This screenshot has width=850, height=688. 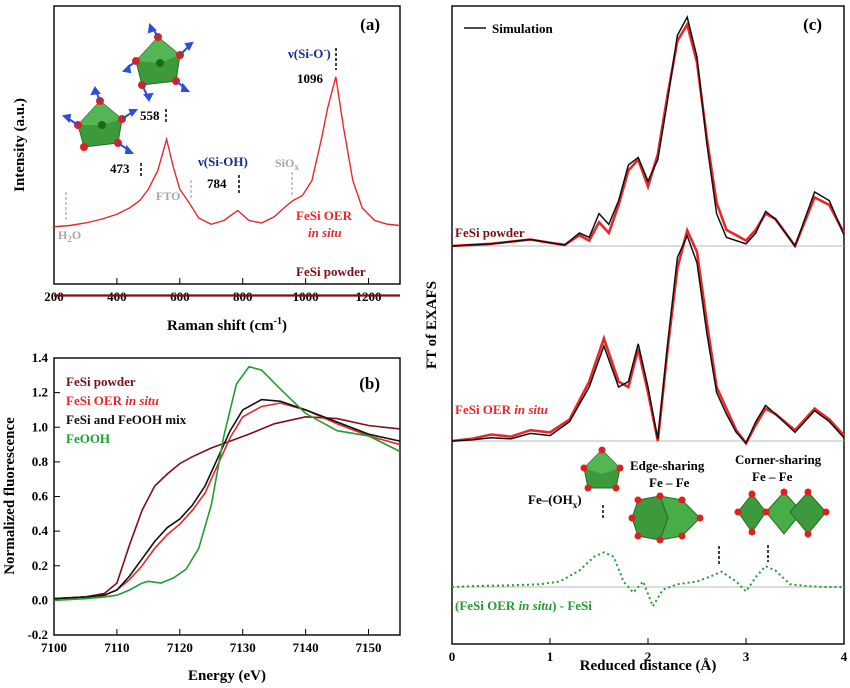 What do you see at coordinates (324, 215) in the screenshot?
I see `insitu-series-label-1: FeSi OER` at bounding box center [324, 215].